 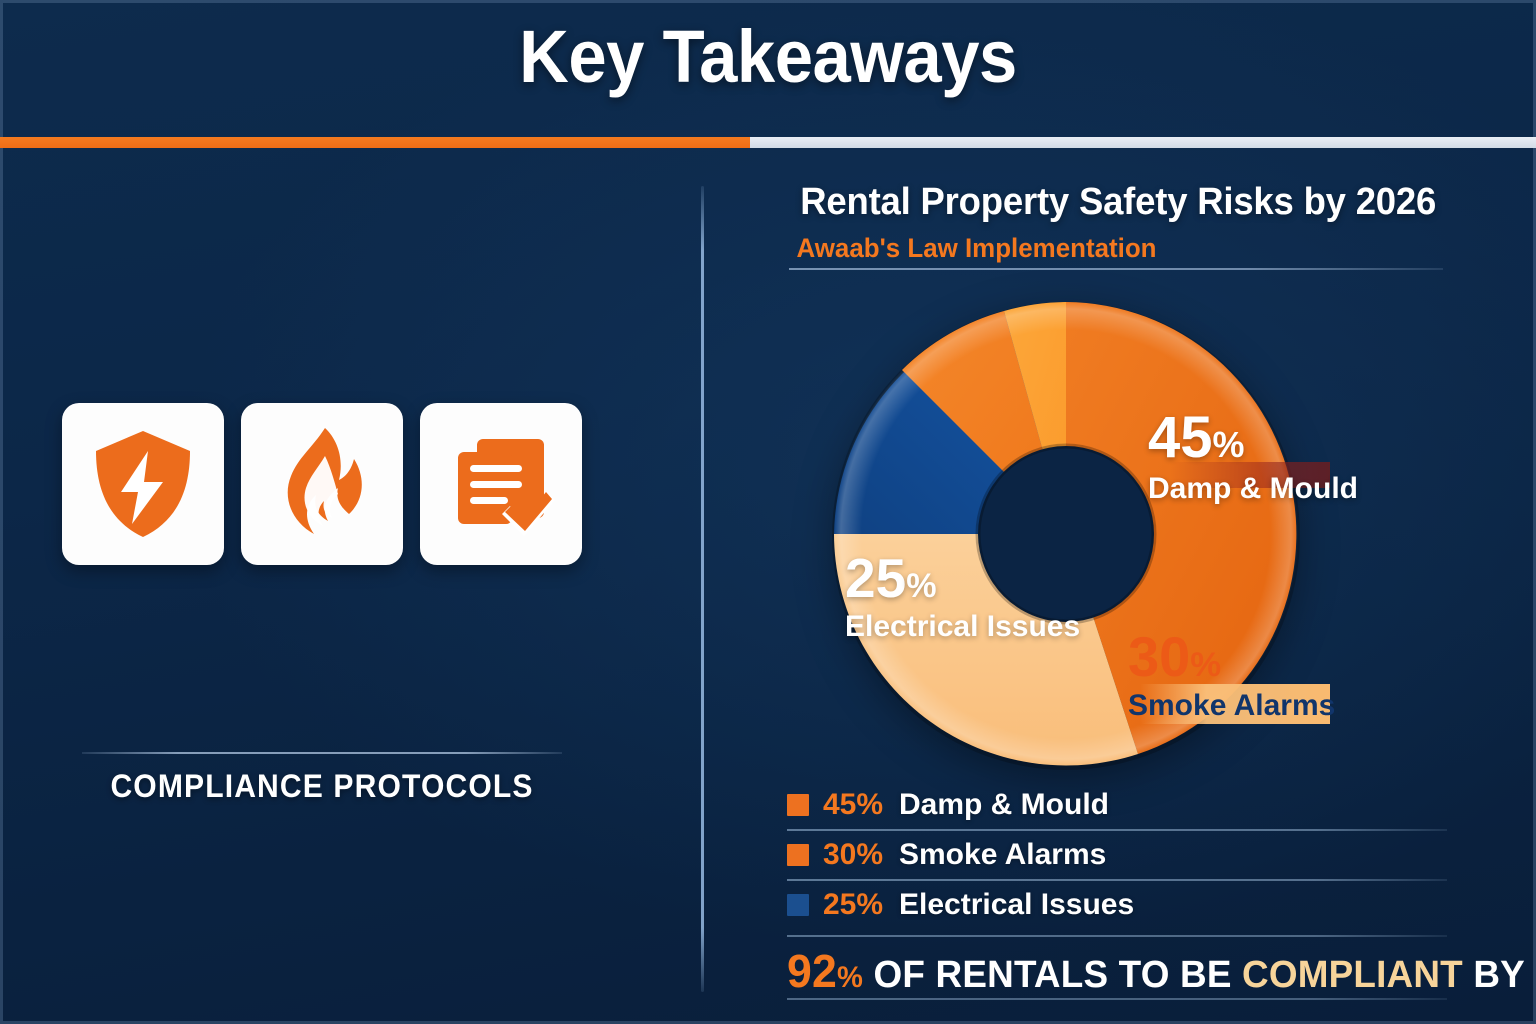 What do you see at coordinates (798, 805) in the screenshot?
I see `legend-swatch-damp` at bounding box center [798, 805].